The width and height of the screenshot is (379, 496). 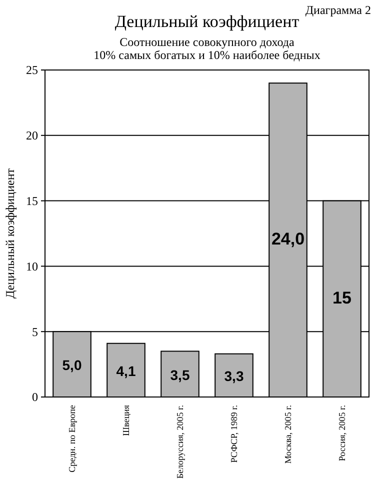 What do you see at coordinates (32, 70) in the screenshot?
I see `y-tick-label: 25` at bounding box center [32, 70].